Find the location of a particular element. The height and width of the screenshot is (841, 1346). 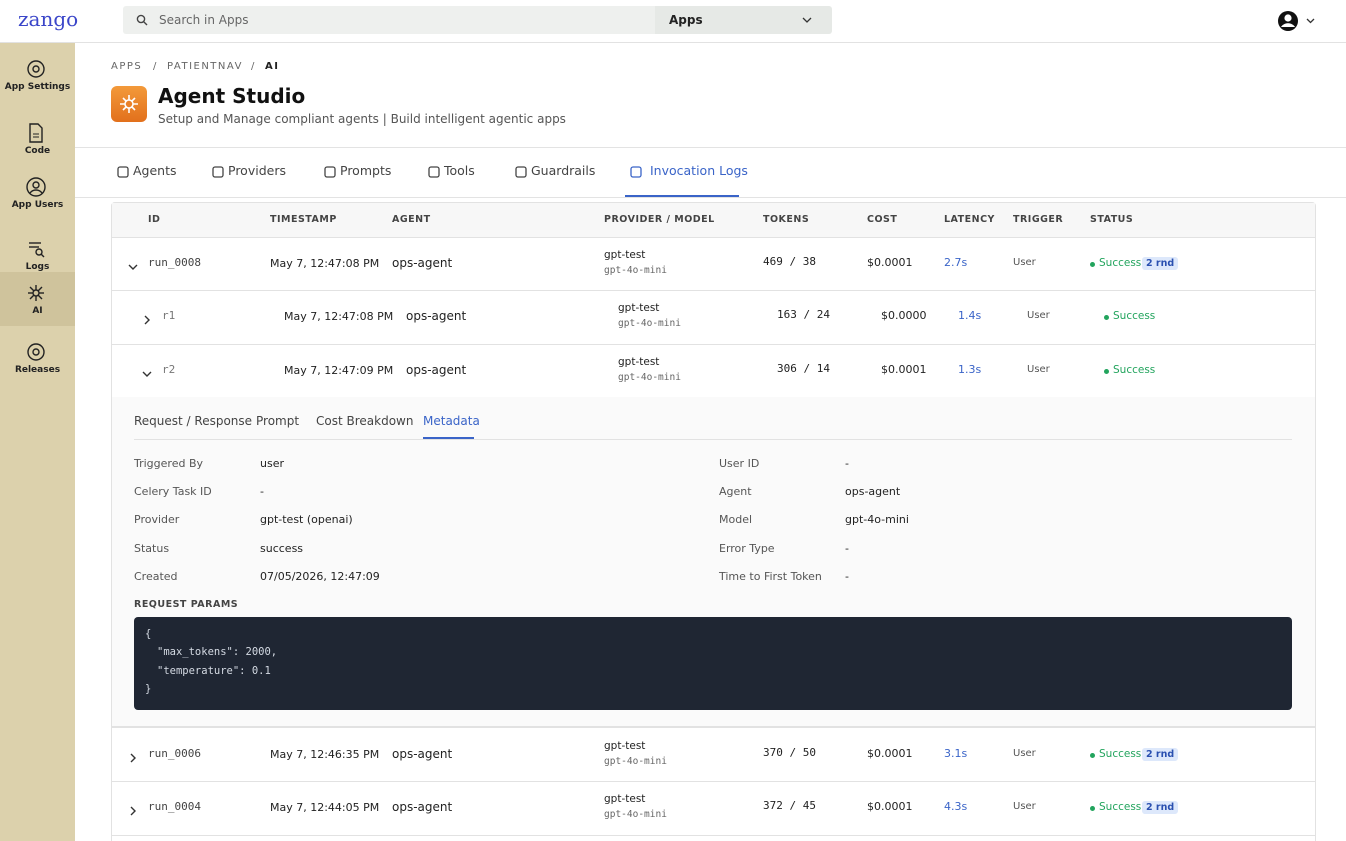

sidebar-label: Releases is located at coordinates (37, 370).